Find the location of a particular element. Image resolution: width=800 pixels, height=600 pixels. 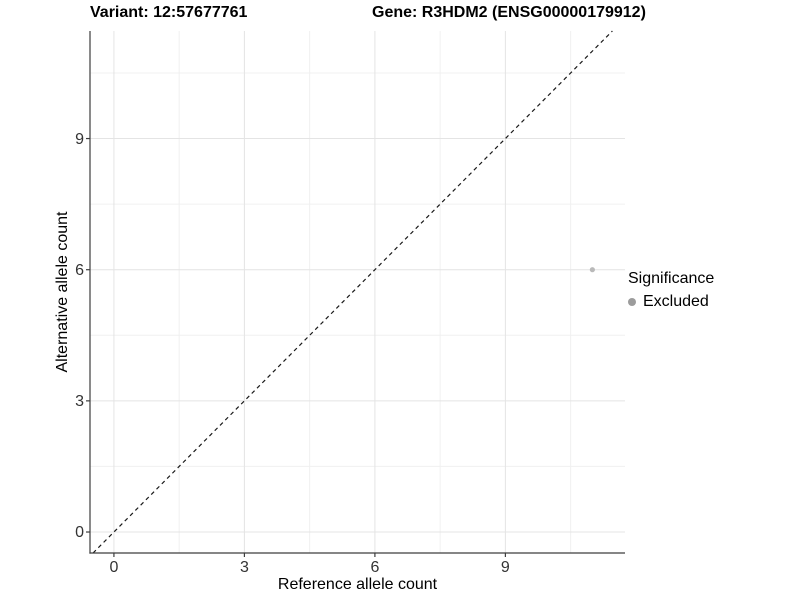

x-tick-label: 9 is located at coordinates (505, 567).